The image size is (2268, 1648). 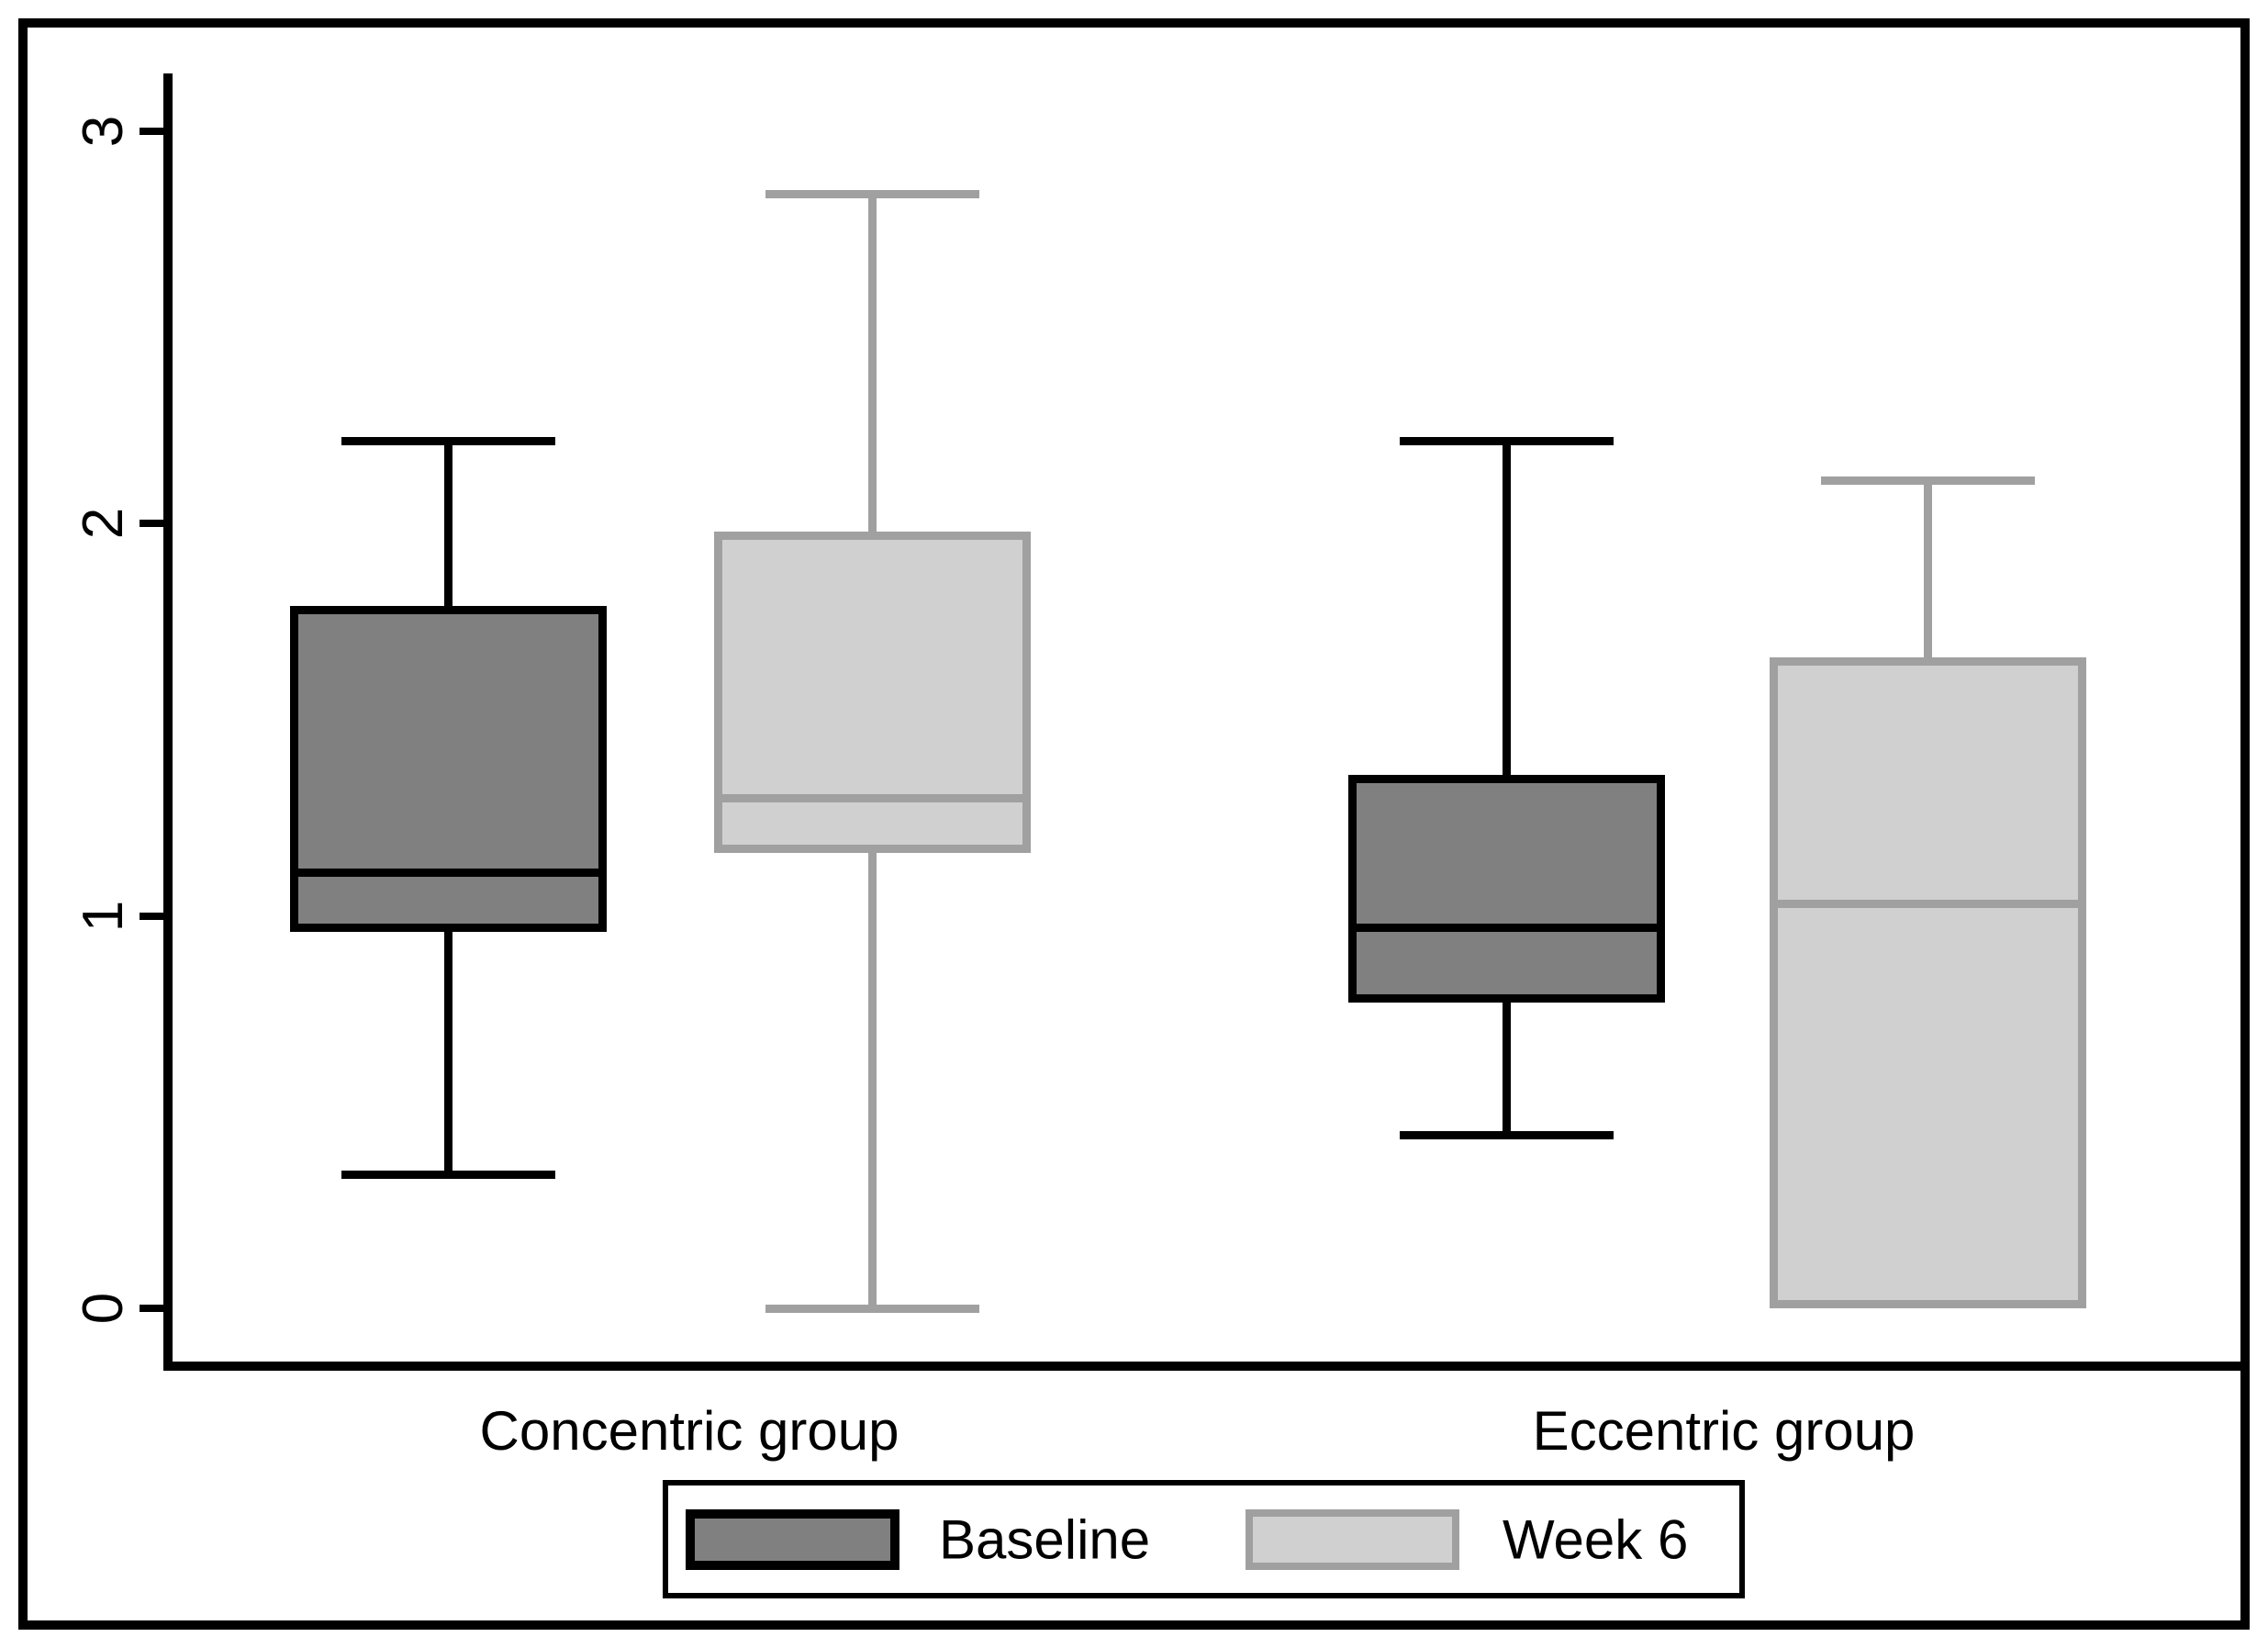 I want to click on box-baseline-concentric-group-upper-whisker, so click(x=447, y=524).